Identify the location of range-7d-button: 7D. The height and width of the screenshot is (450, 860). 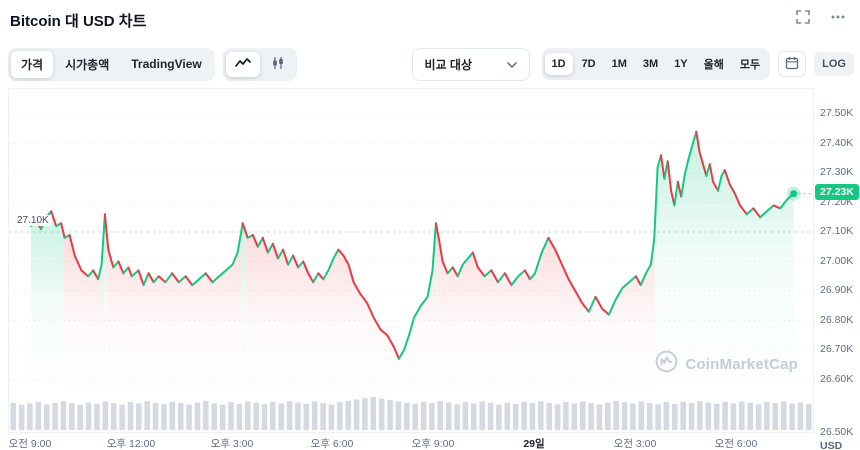
(589, 64).